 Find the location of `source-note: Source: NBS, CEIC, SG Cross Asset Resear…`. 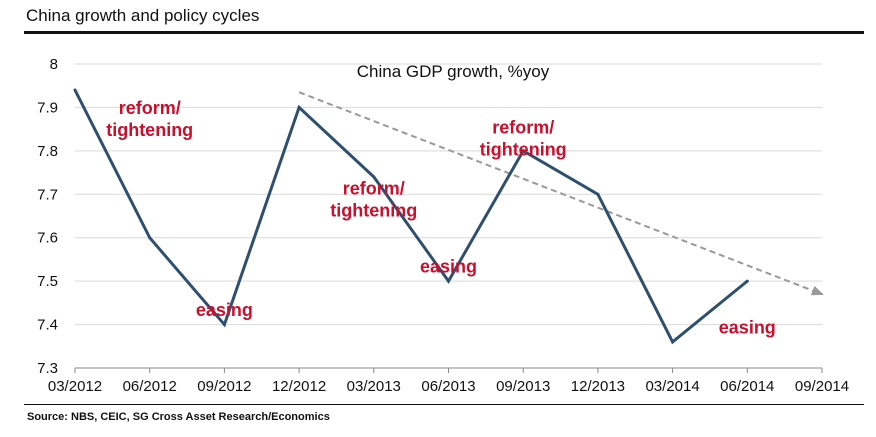

source-note: Source: NBS, CEIC, SG Cross Asset Resear… is located at coordinates (178, 417).